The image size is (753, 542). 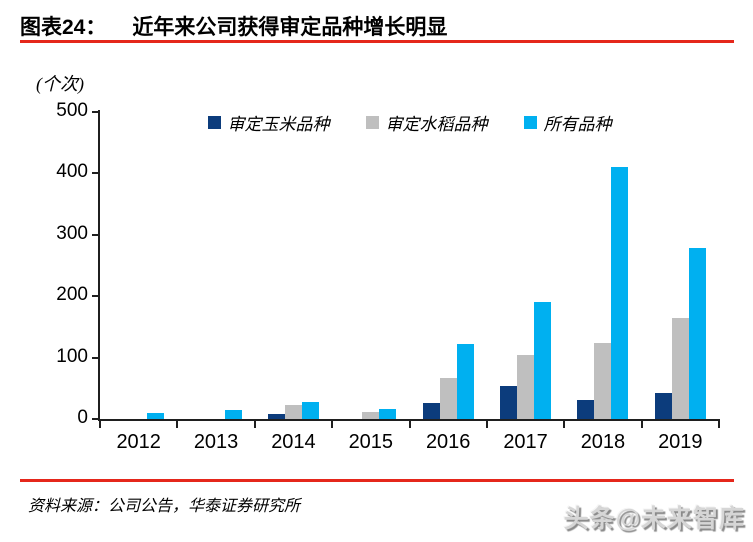 What do you see at coordinates (543, 360) in the screenshot?
I see `bar-2017-s2` at bounding box center [543, 360].